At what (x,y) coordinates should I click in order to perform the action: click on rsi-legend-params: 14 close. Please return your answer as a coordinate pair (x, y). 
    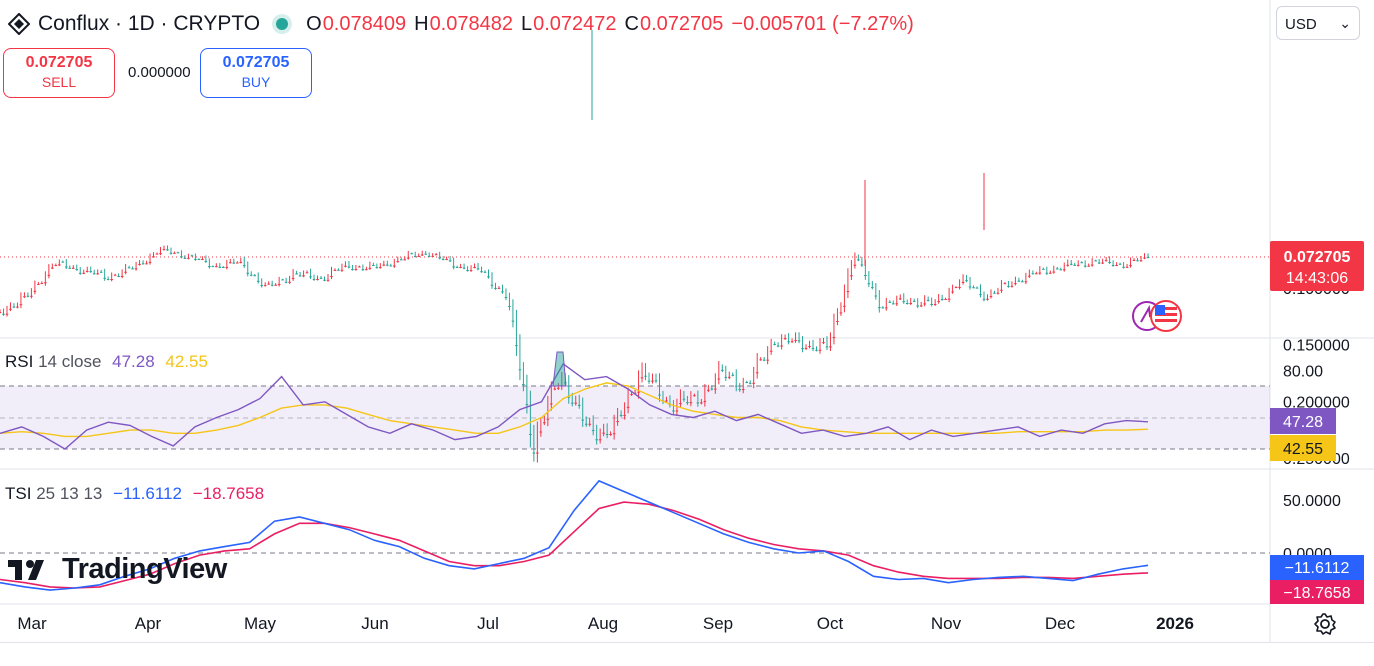
    Looking at the image, I should click on (70, 361).